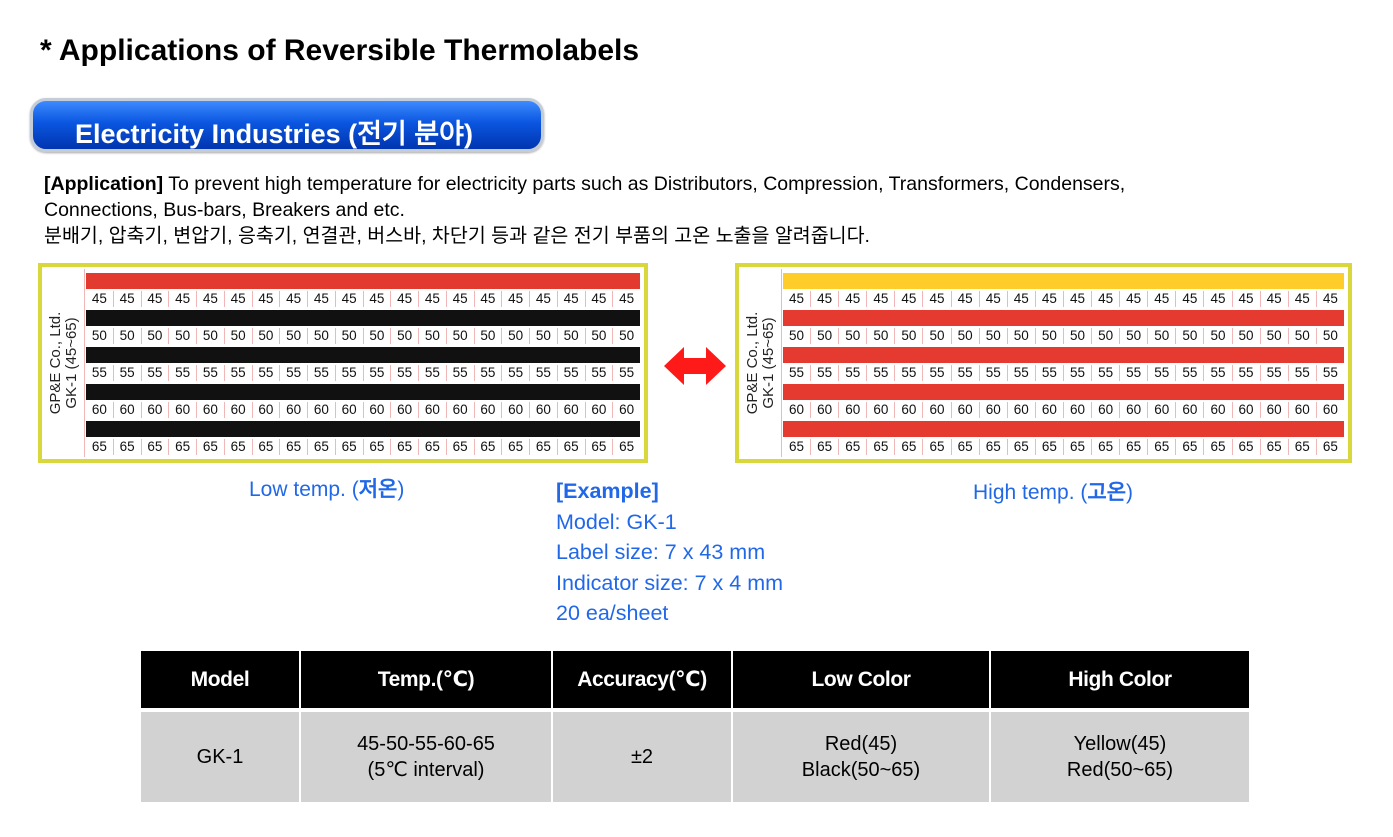 The height and width of the screenshot is (837, 1393). What do you see at coordinates (426, 755) in the screenshot?
I see `cell-temp: 45-50-55-60-65 (5℃ interval)` at bounding box center [426, 755].